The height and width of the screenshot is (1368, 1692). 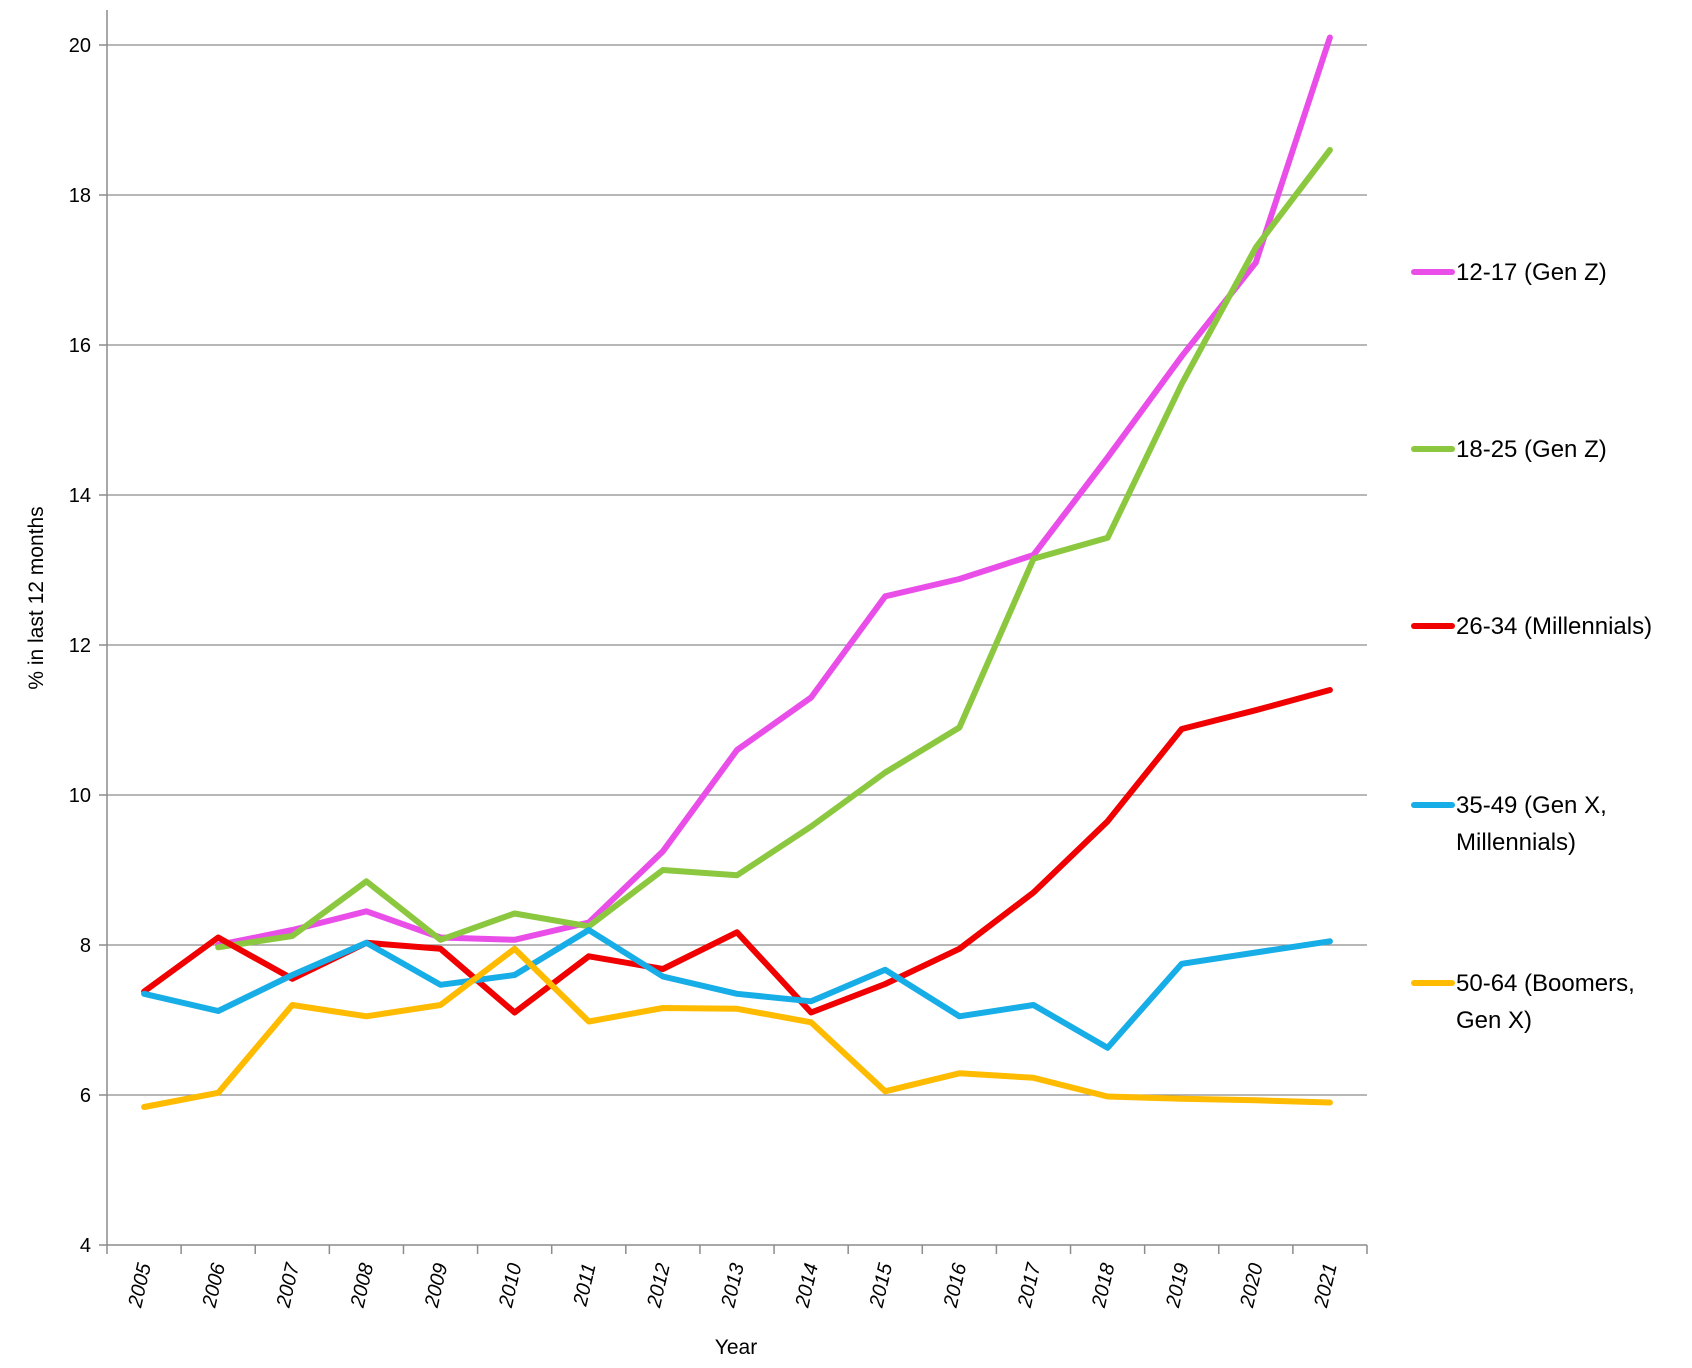 I want to click on x-tick-label: 2016, so click(x=956, y=1285).